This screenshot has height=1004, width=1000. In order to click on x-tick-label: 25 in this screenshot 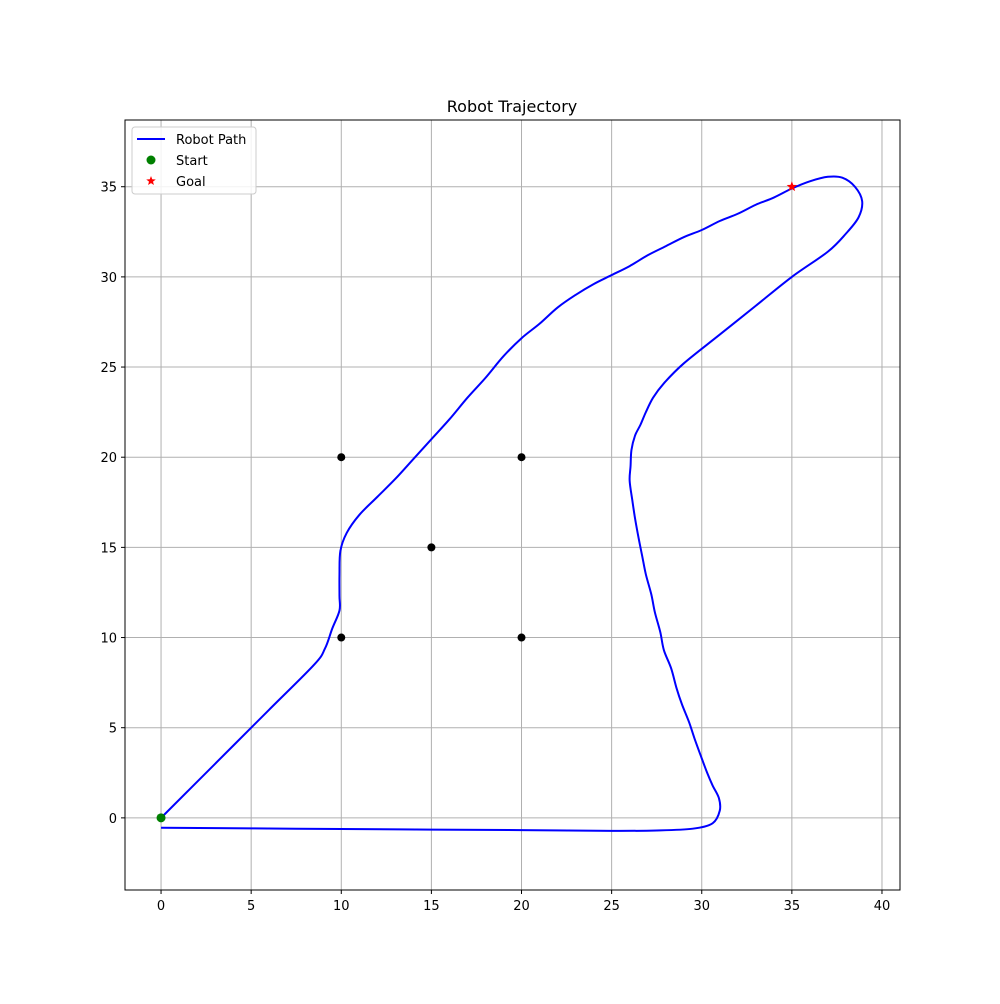, I will do `click(611, 906)`.